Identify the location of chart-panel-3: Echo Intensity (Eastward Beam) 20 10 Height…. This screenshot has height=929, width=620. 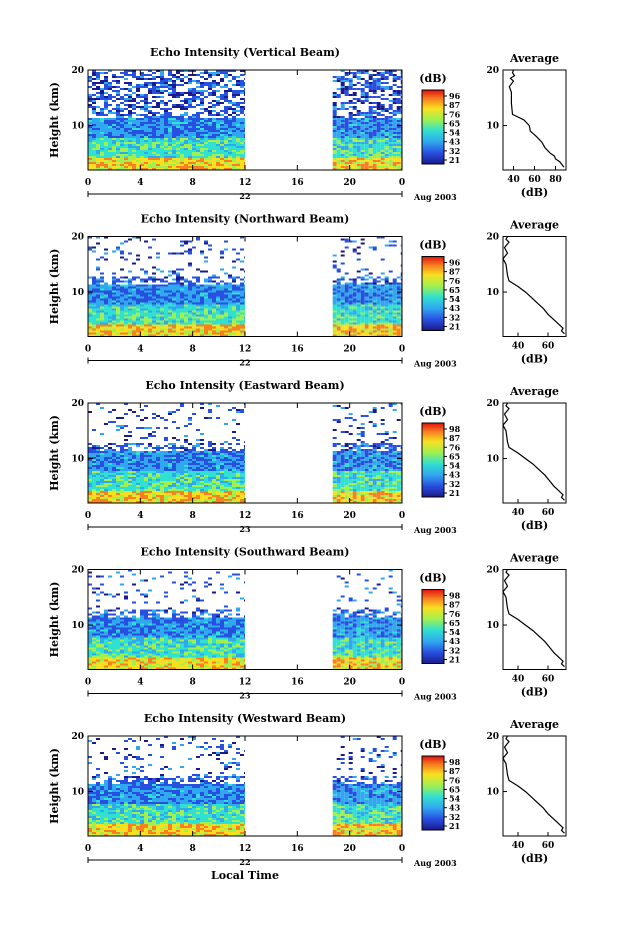
(307, 457).